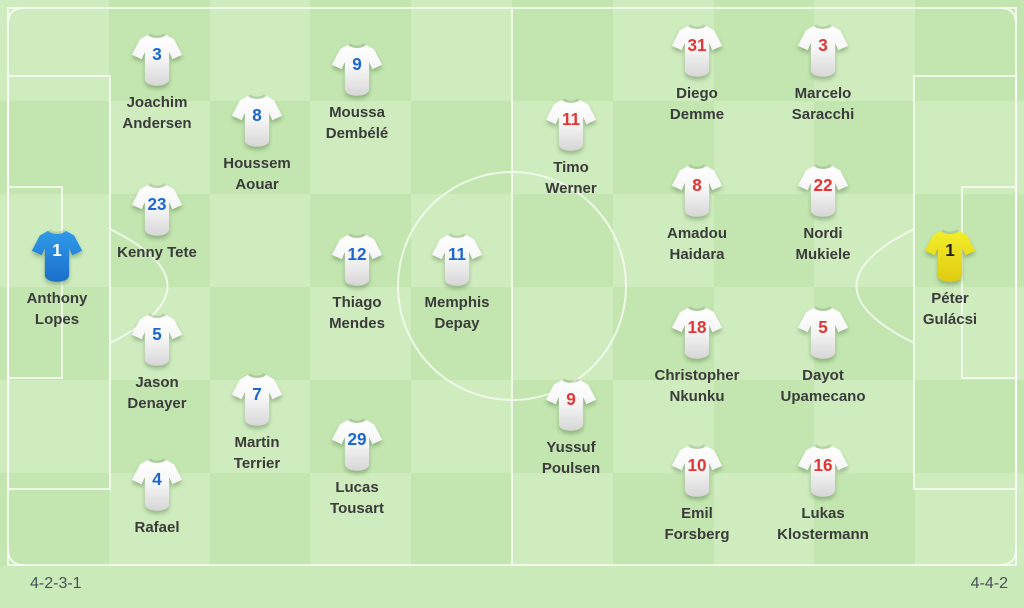  What do you see at coordinates (457, 313) in the screenshot?
I see `player-name: Memphis Depay` at bounding box center [457, 313].